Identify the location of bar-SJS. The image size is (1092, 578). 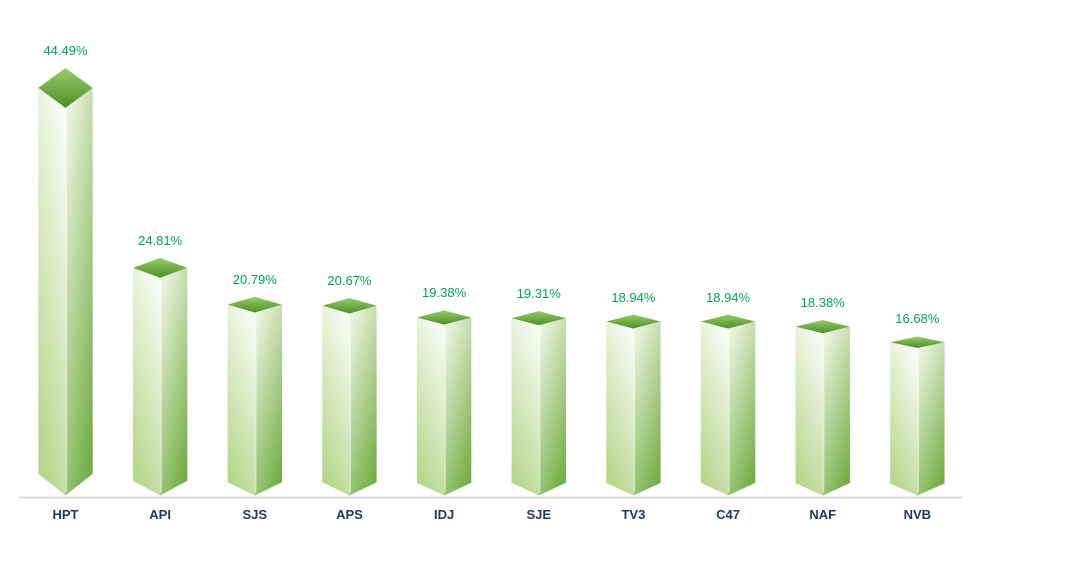
(254, 396).